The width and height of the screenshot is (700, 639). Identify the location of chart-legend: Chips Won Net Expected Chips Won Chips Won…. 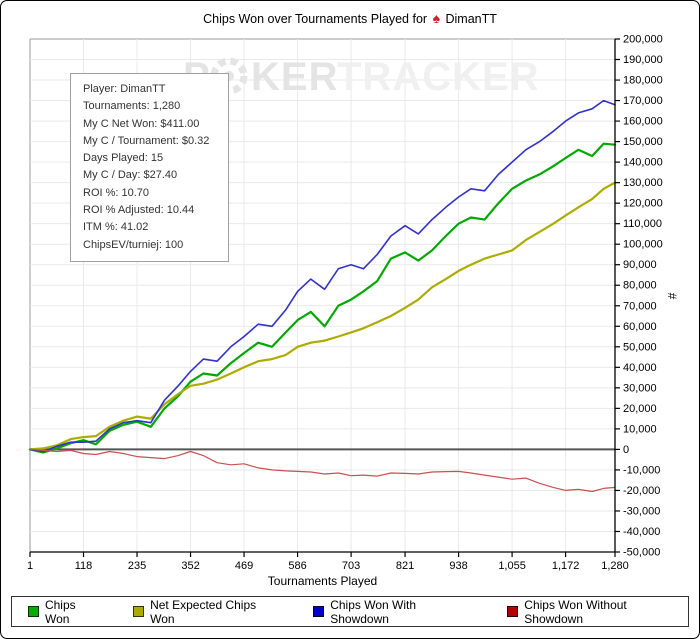
(350, 611).